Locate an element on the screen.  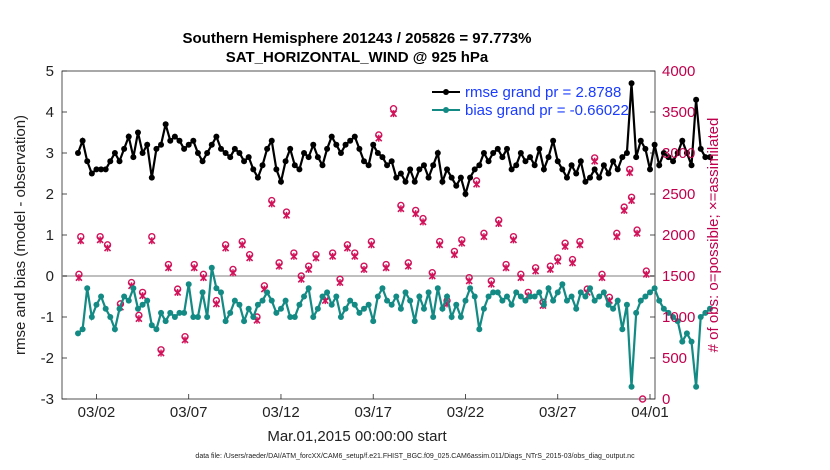
y-tick-label-left: 5 is located at coordinates (50, 71).